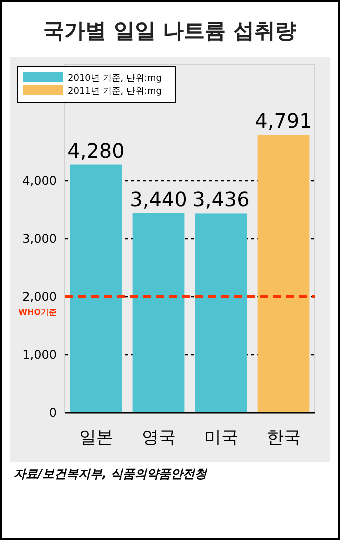 This screenshot has width=340, height=540. Describe the element at coordinates (96, 150) in the screenshot. I see `data-label: 4,280` at that location.